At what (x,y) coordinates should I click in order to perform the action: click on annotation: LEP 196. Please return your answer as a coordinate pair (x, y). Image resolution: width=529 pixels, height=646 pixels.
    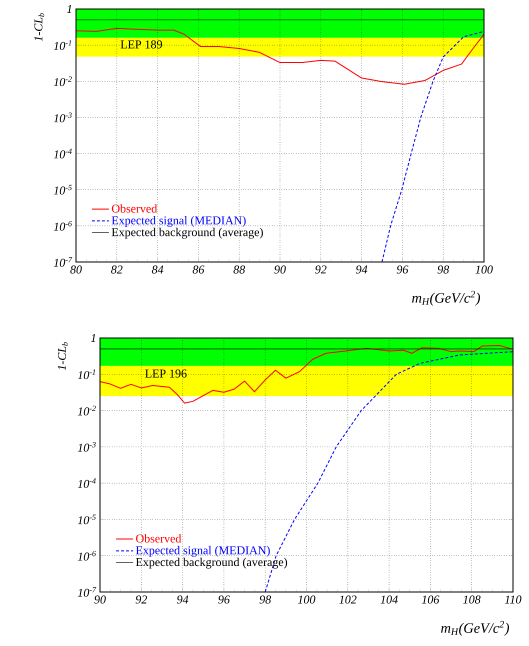
    Looking at the image, I should click on (166, 374).